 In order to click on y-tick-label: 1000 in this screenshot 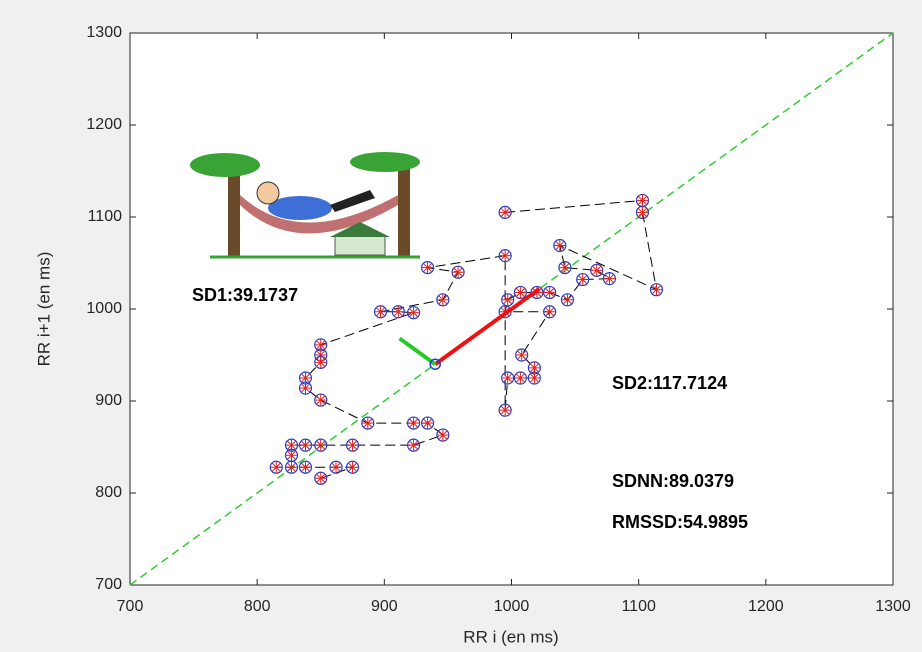, I will do `click(104, 308)`.